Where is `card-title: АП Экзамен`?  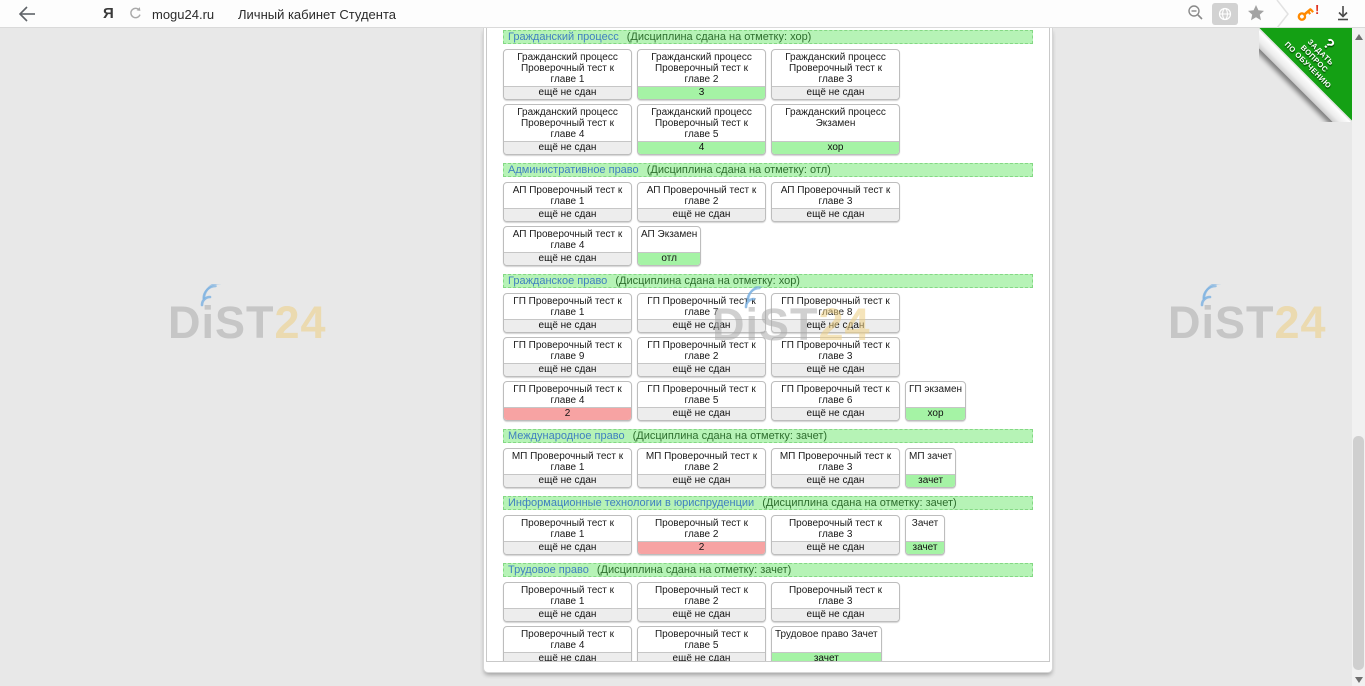 card-title: АП Экзамен is located at coordinates (669, 234).